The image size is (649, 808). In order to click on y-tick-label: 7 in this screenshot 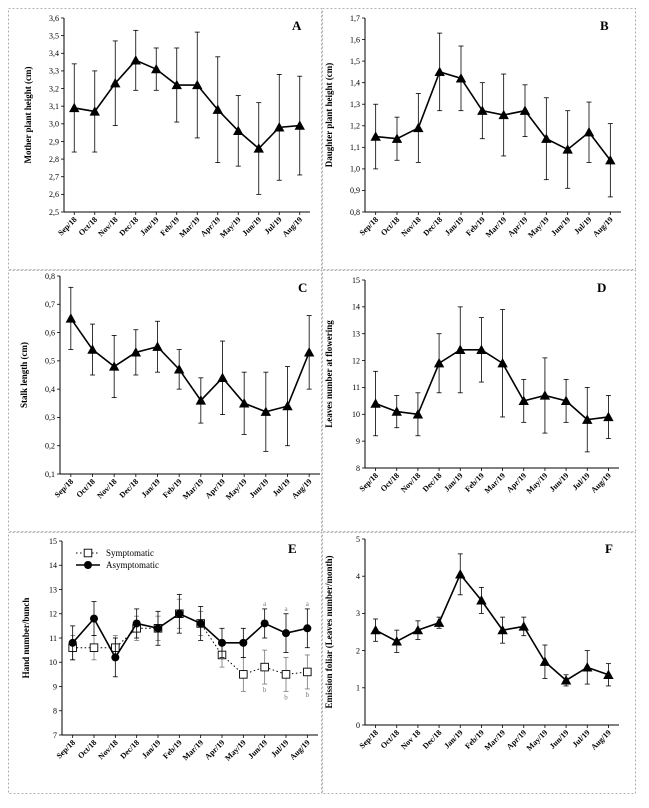, I will do `click(55, 735)`.